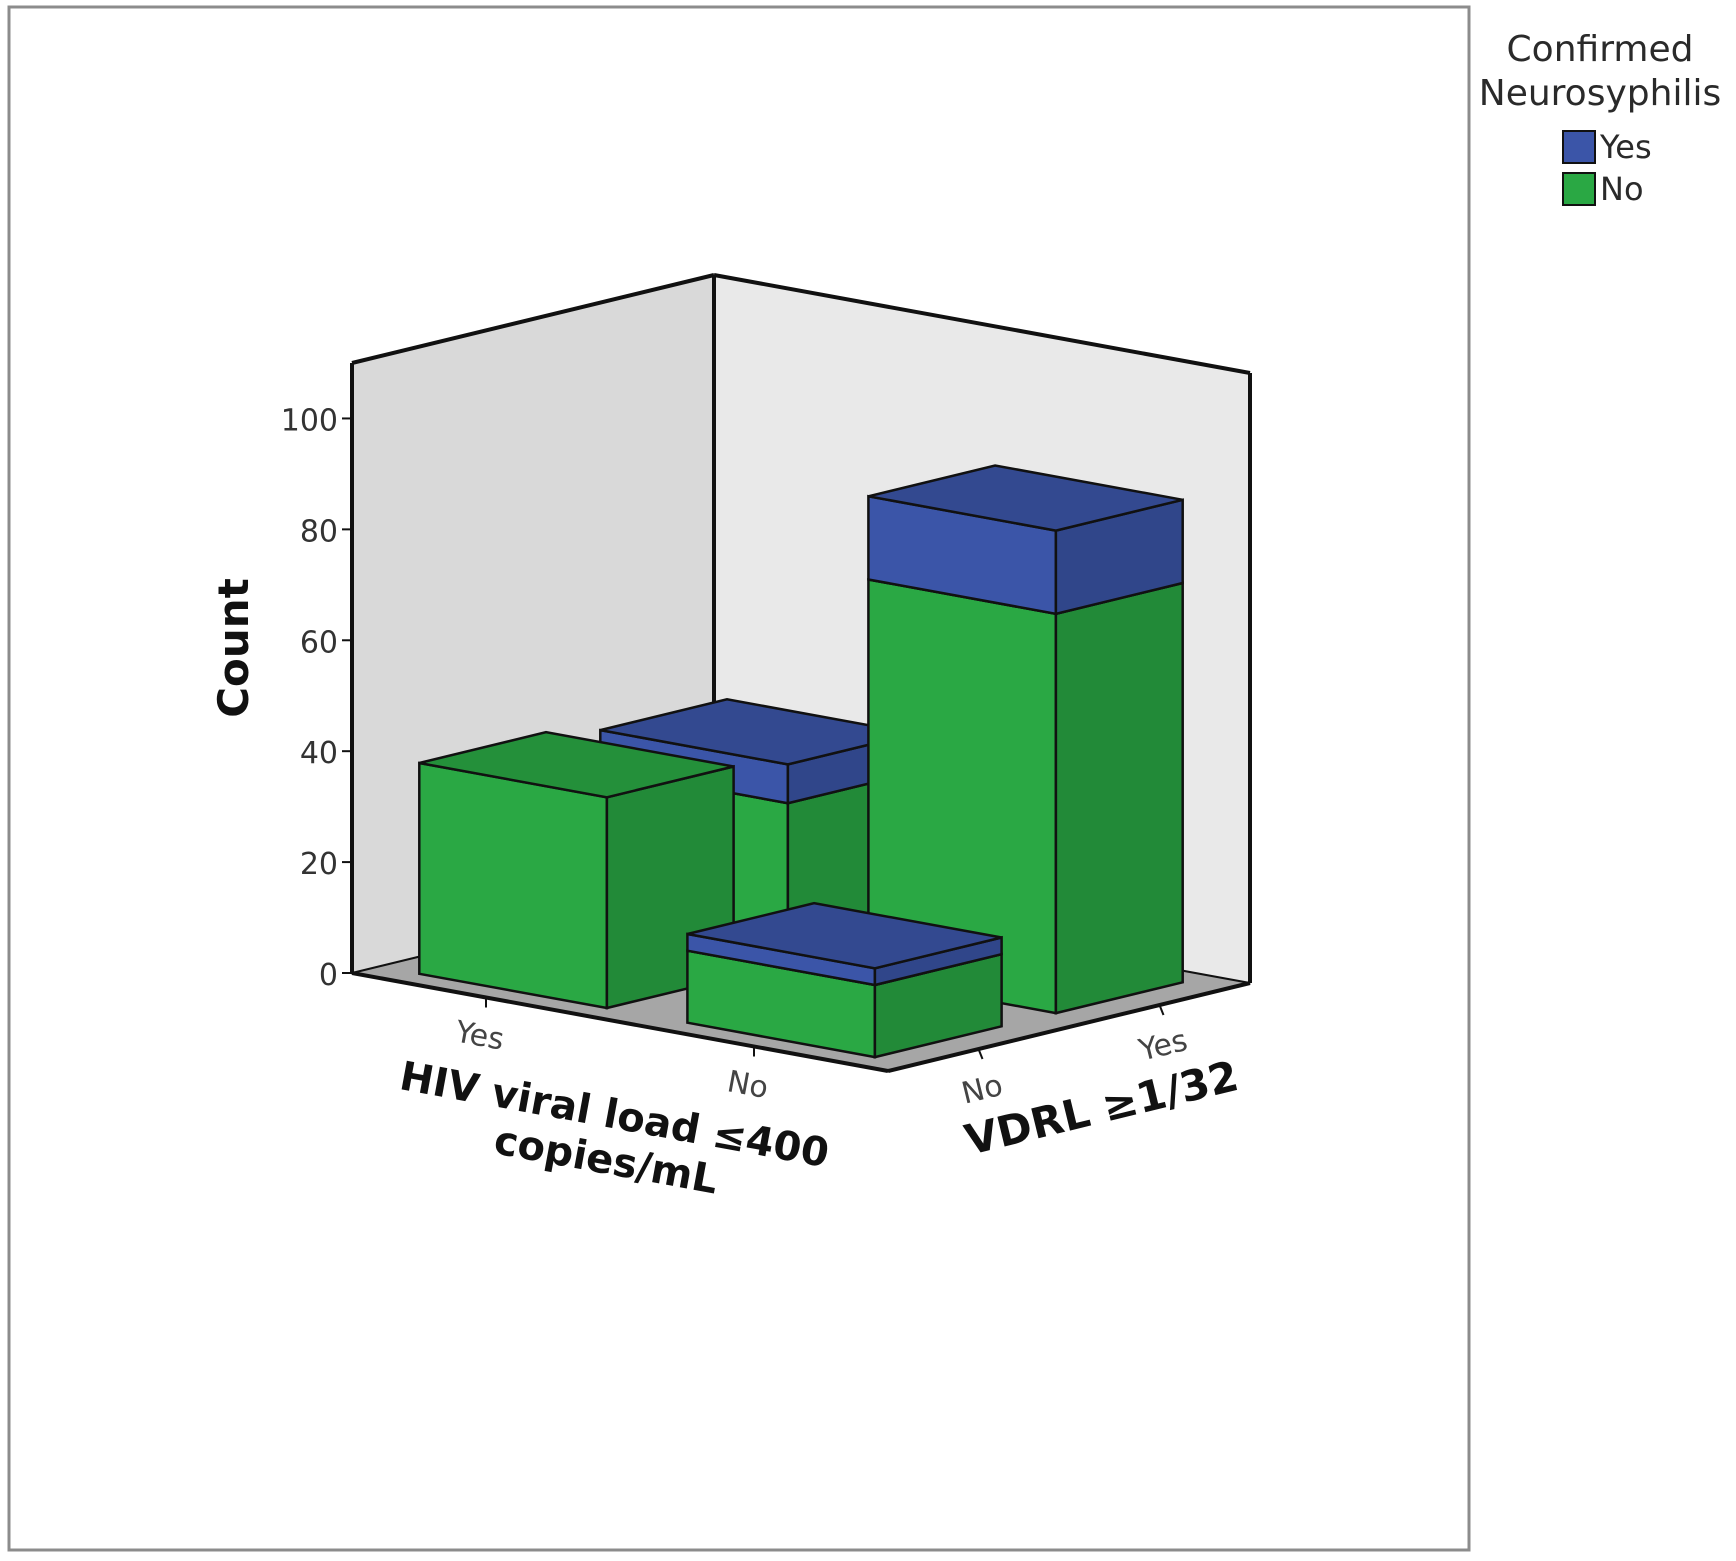 This screenshot has width=1736, height=1561. Describe the element at coordinates (233, 648) in the screenshot. I see `y-axis-title: Count` at that location.